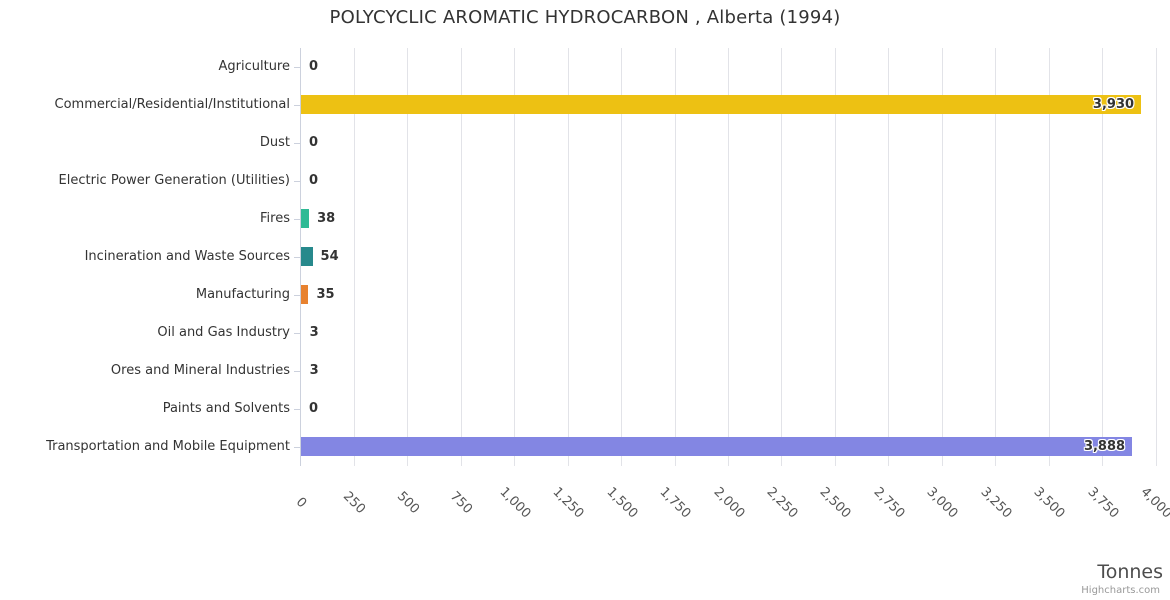 This screenshot has width=1170, height=600. I want to click on category-label: Dust, so click(274, 142).